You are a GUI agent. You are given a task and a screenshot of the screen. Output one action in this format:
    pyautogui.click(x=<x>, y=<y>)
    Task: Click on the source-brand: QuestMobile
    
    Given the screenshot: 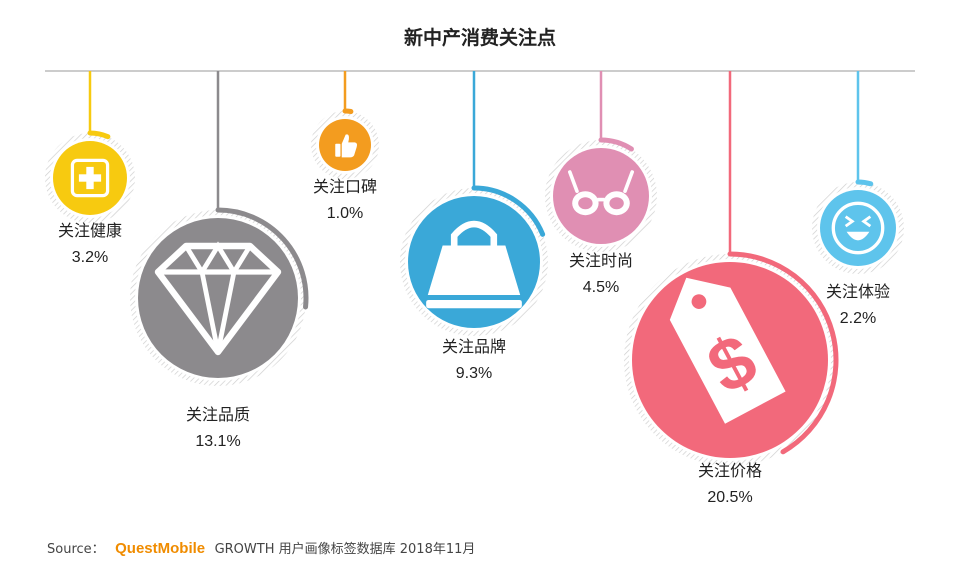 What is the action you would take?
    pyautogui.click(x=160, y=548)
    